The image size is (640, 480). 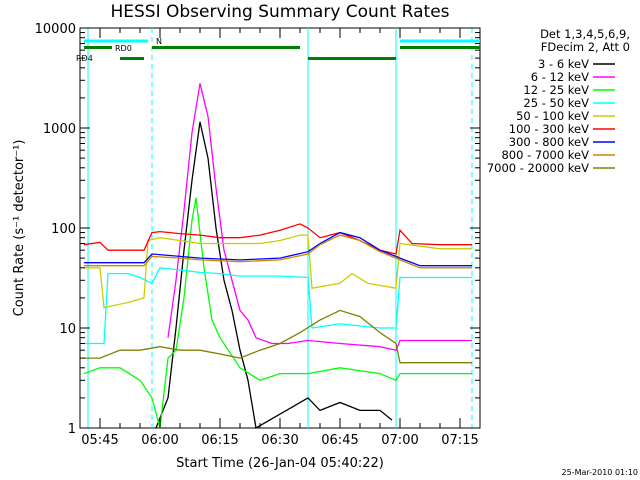 What do you see at coordinates (538, 168) in the screenshot?
I see `legend-label-8: 7000 - 20000 keV` at bounding box center [538, 168].